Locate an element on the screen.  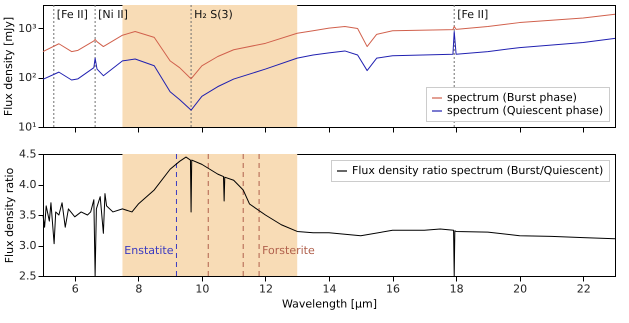
x-tick-label: 10 is located at coordinates (202, 289).